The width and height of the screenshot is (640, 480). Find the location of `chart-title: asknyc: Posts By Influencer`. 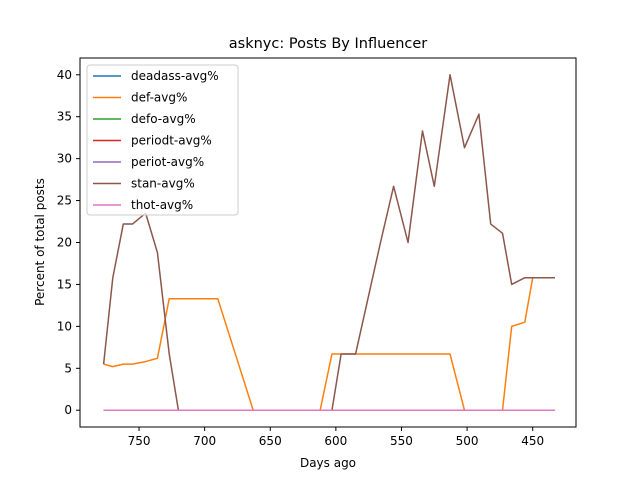

chart-title: asknyc: Posts By Influencer is located at coordinates (328, 44).